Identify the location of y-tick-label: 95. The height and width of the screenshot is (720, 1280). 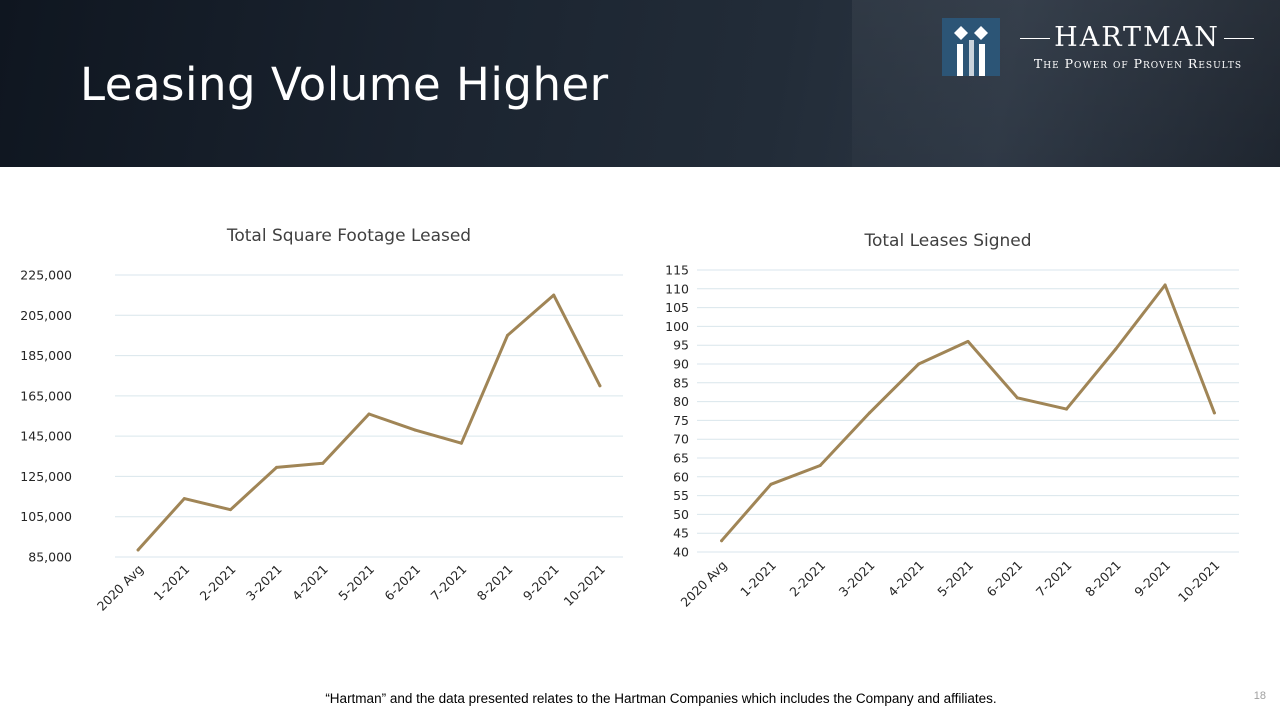
(681, 345).